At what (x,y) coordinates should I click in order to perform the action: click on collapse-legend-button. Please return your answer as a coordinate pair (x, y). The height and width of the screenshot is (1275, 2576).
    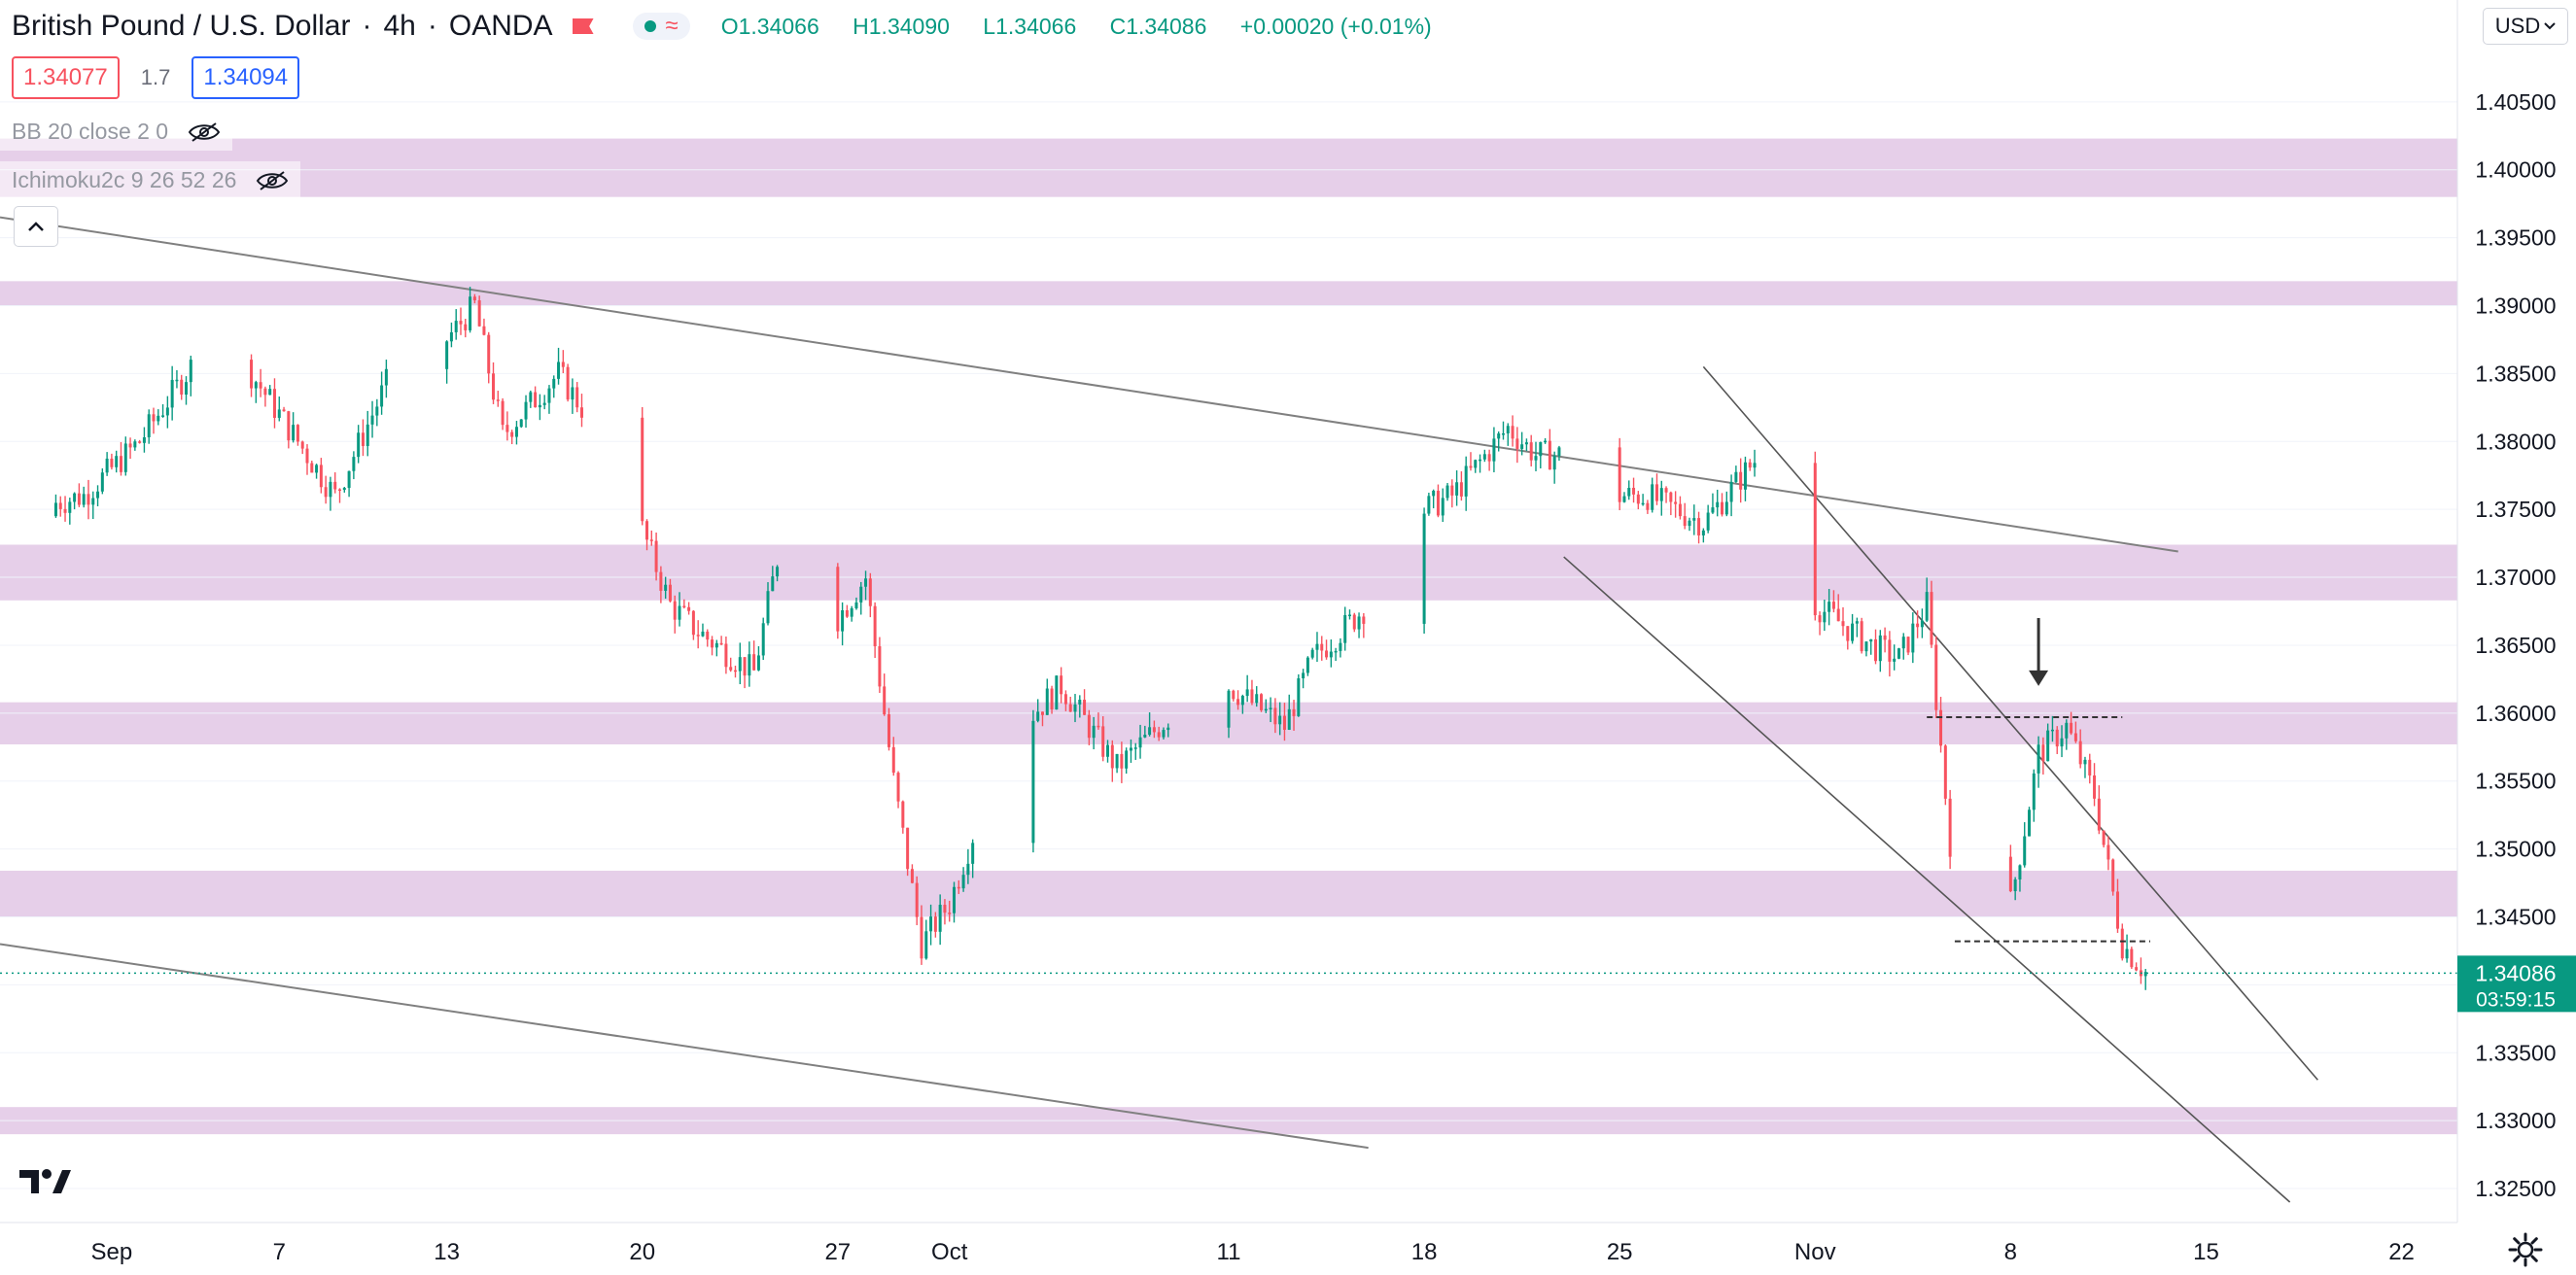
    Looking at the image, I should click on (36, 227).